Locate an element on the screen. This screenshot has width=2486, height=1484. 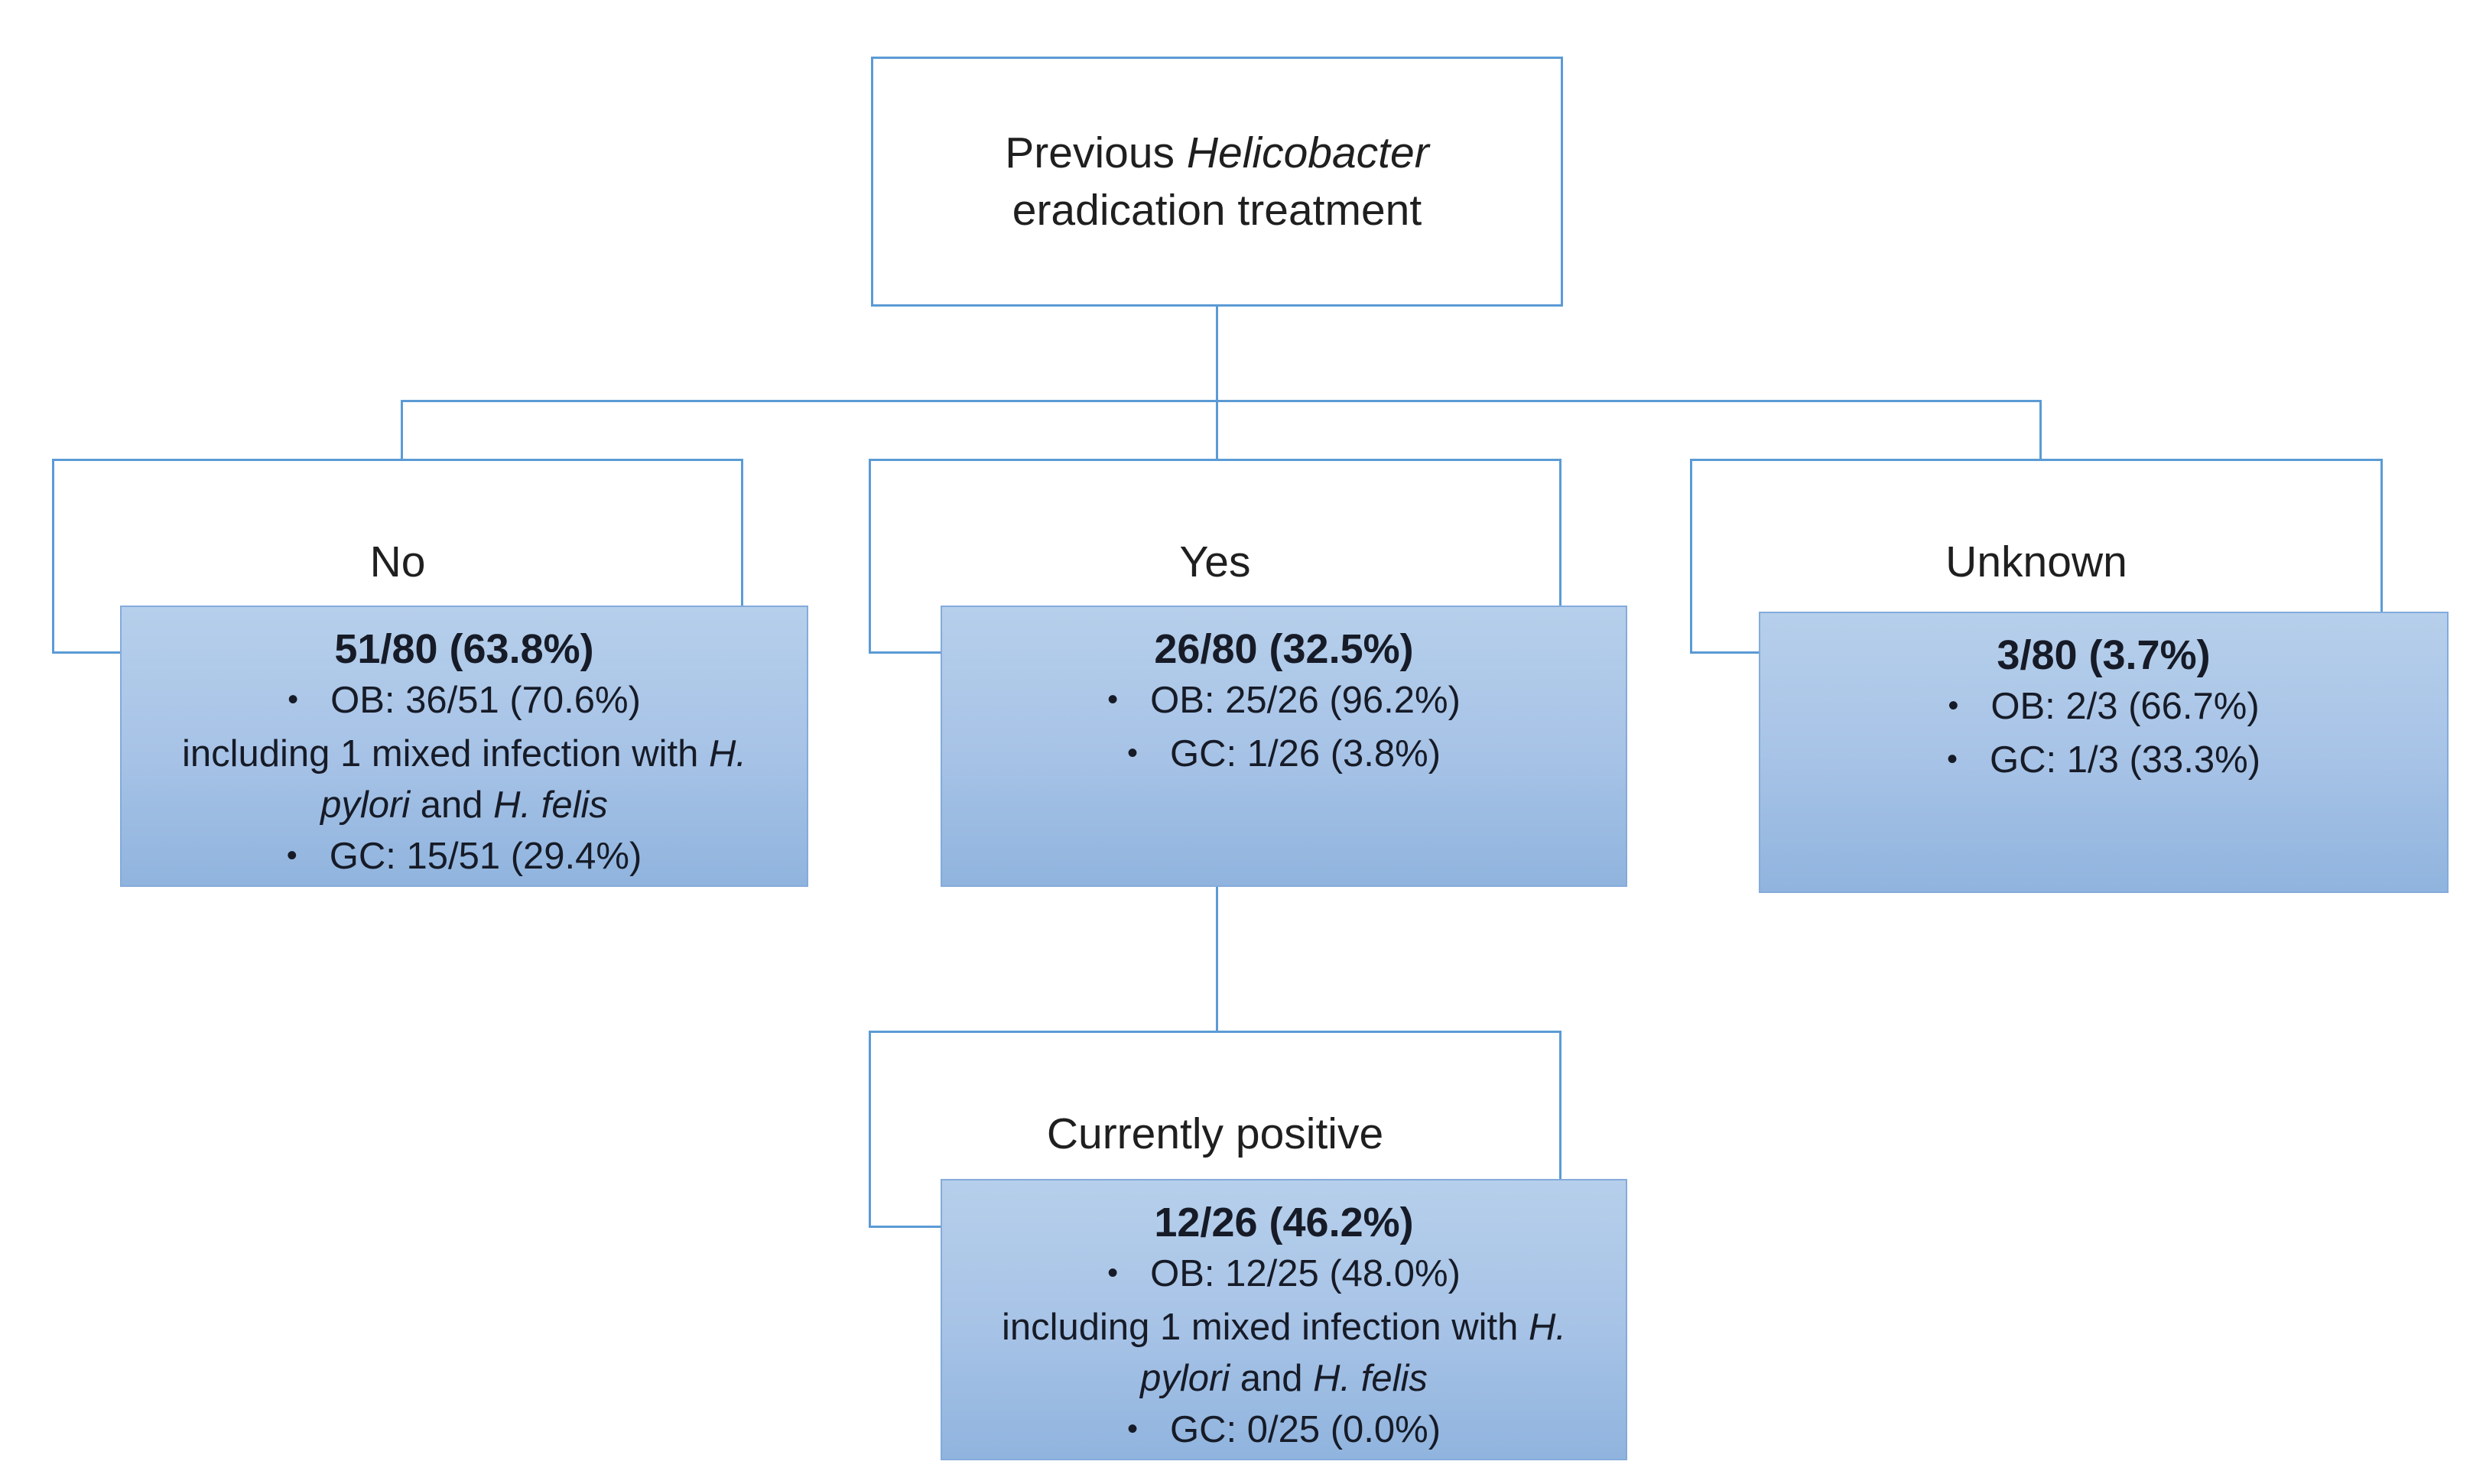
connector-drop-yes is located at coordinates (1217, 430).